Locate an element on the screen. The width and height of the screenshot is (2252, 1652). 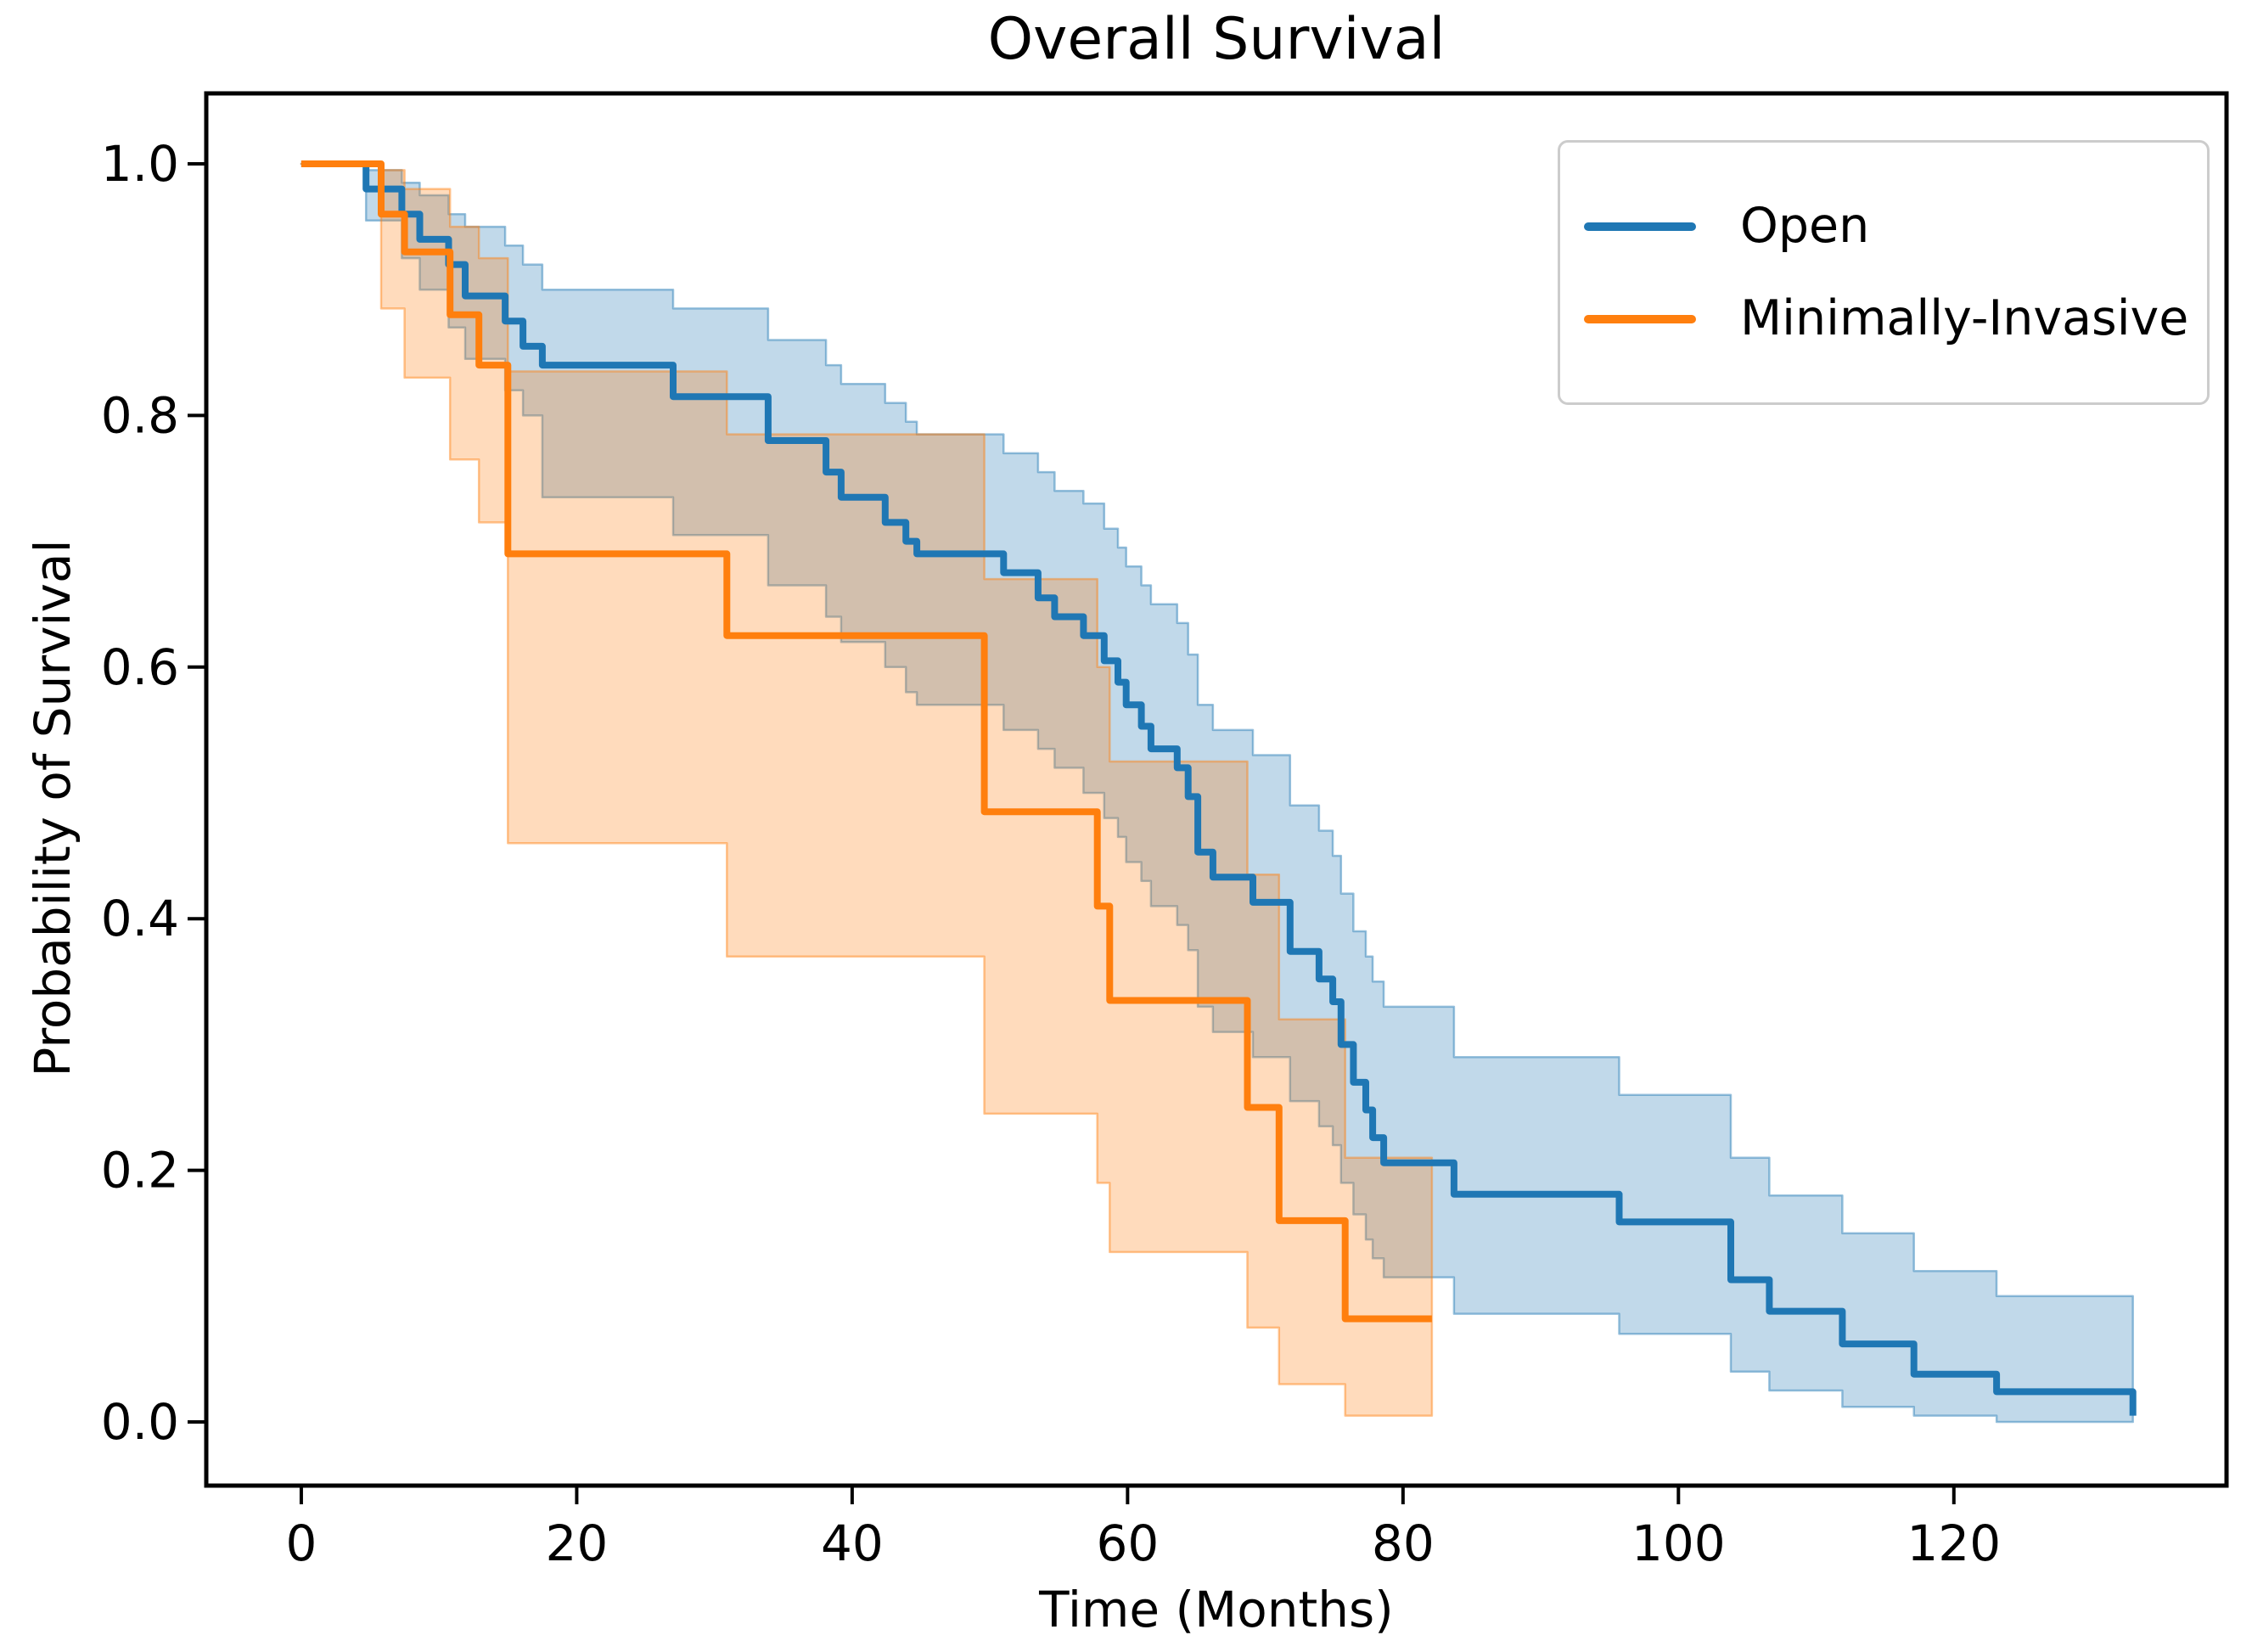
x-tick-label: 0 is located at coordinates (301, 1543).